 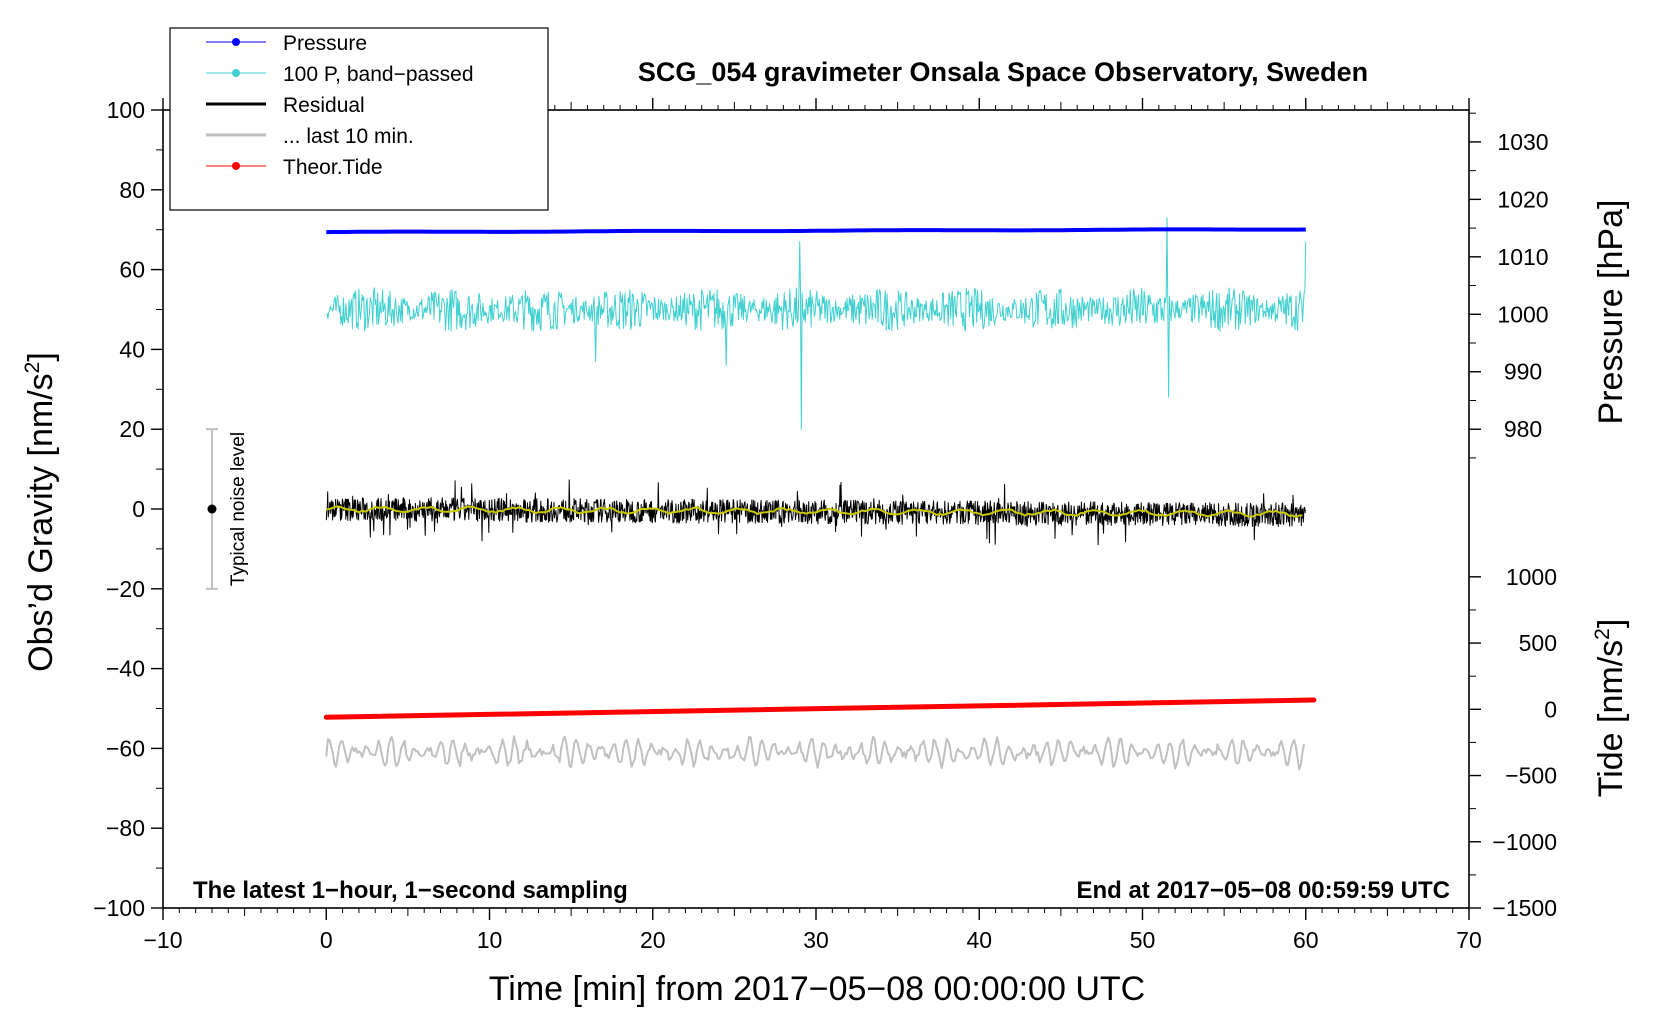 I want to click on series-smoothed-residual, so click(x=814, y=512).